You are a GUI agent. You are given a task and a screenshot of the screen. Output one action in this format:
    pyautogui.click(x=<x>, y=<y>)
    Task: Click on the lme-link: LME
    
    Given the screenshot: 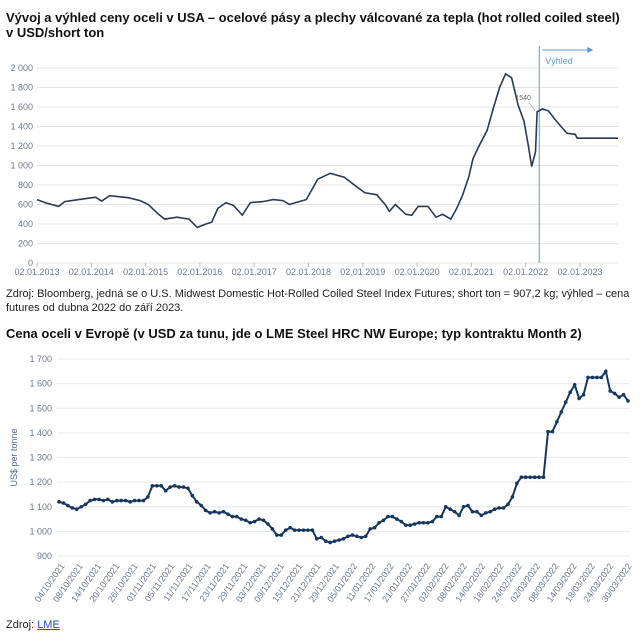 What is the action you would take?
    pyautogui.click(x=48, y=625)
    